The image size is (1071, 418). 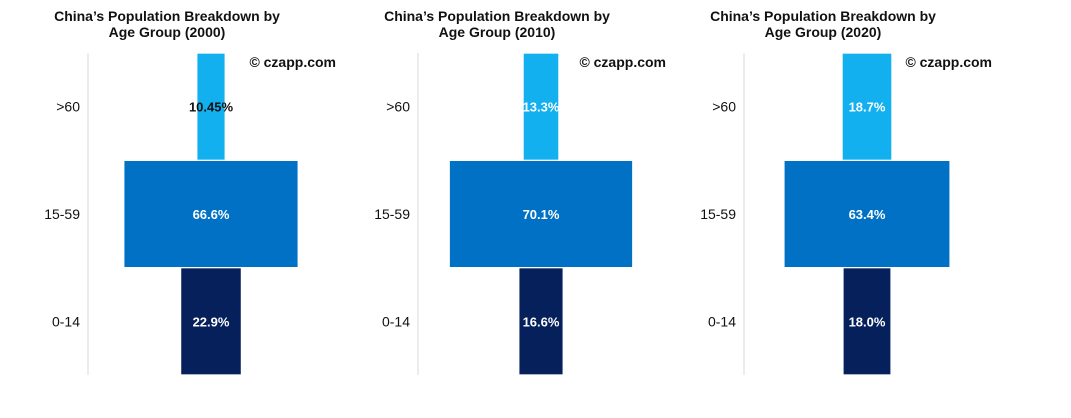 I want to click on data-label: 66.6%, so click(x=211, y=214).